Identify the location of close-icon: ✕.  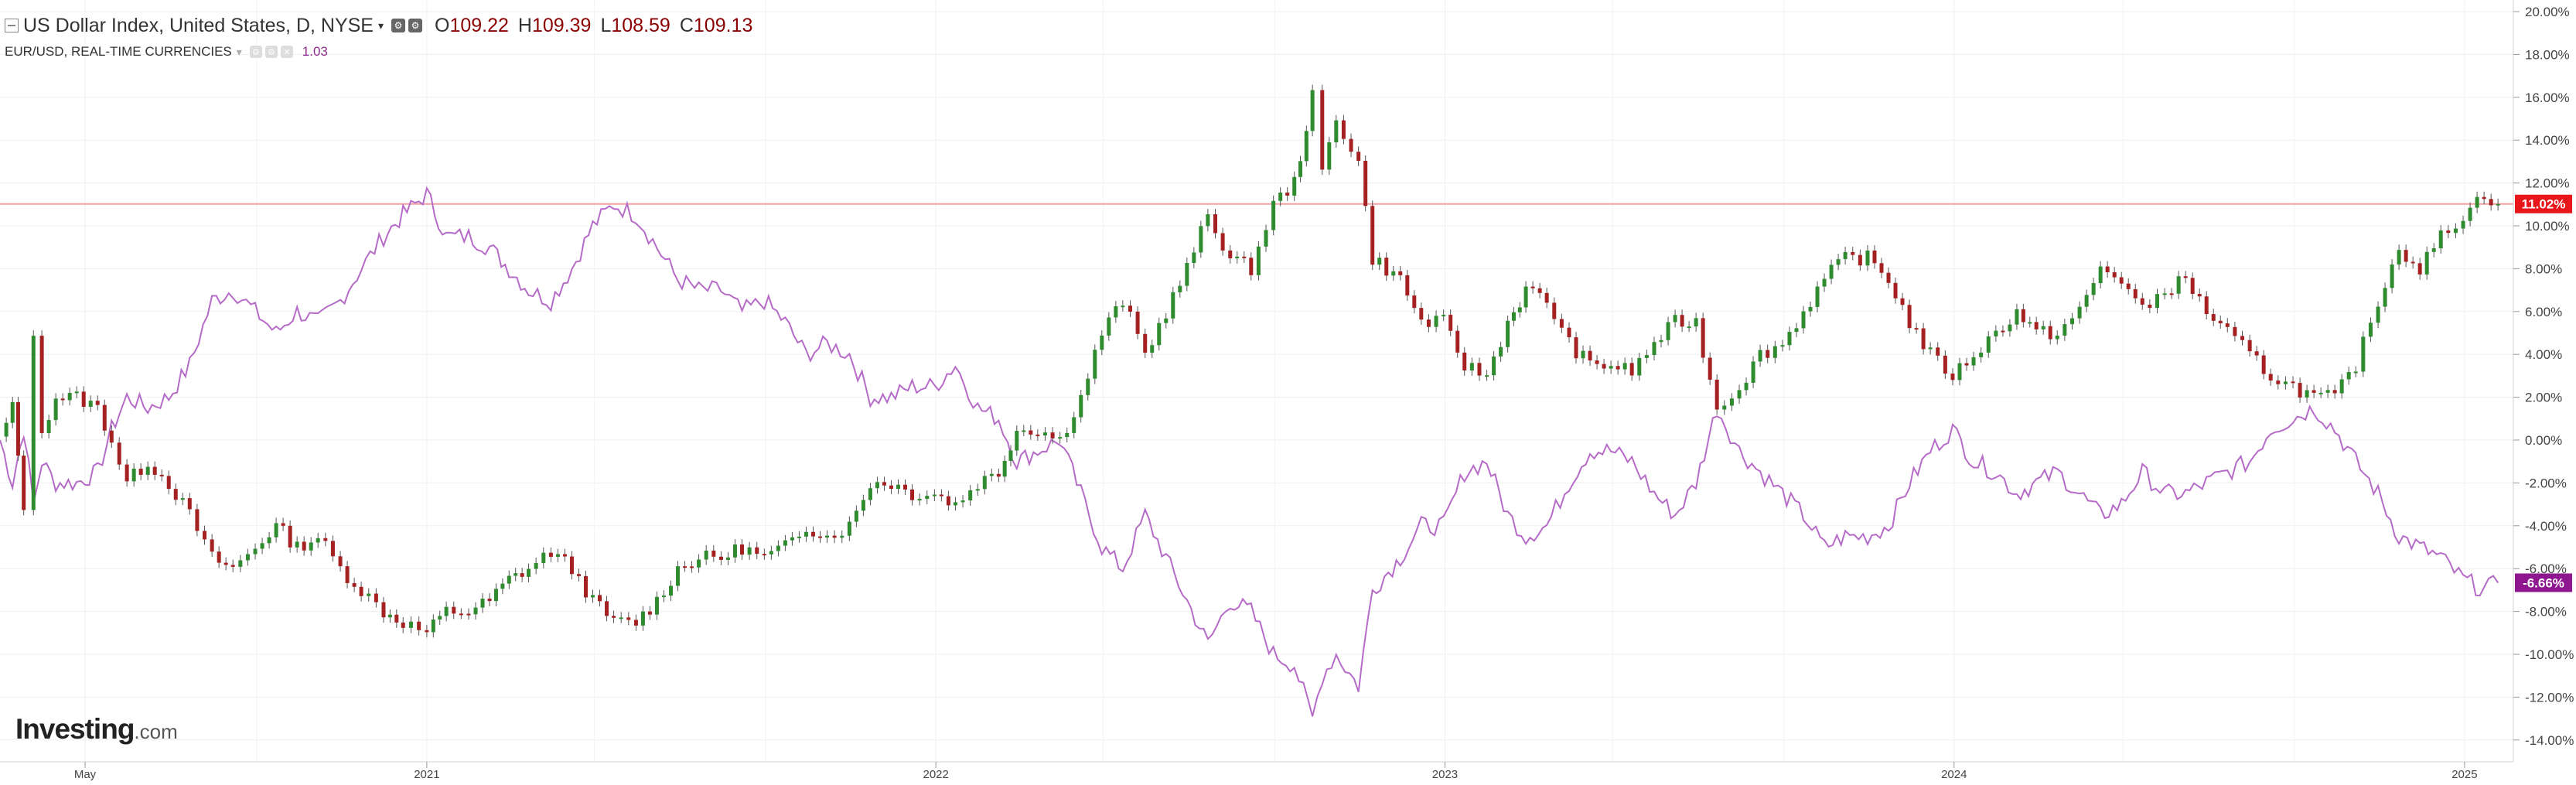
(287, 52).